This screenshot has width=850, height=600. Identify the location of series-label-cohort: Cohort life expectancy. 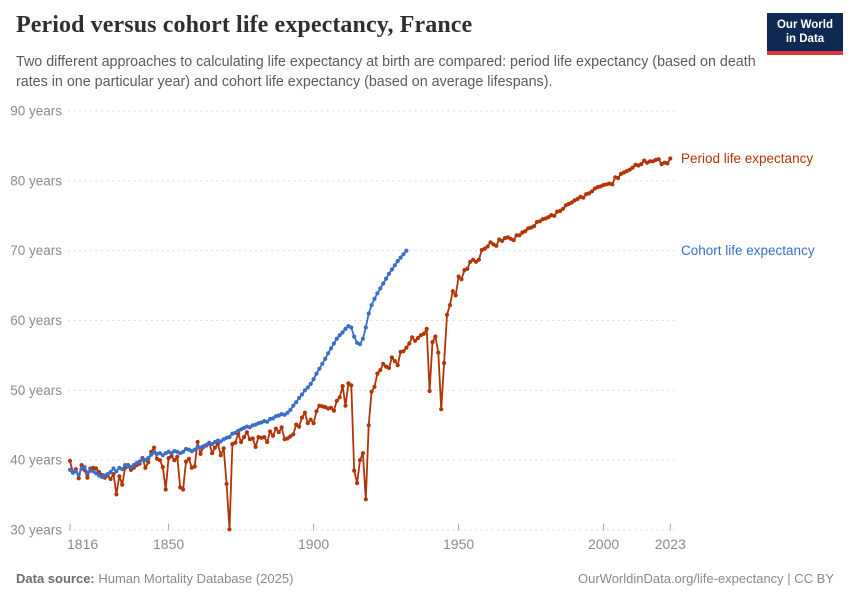
(748, 250).